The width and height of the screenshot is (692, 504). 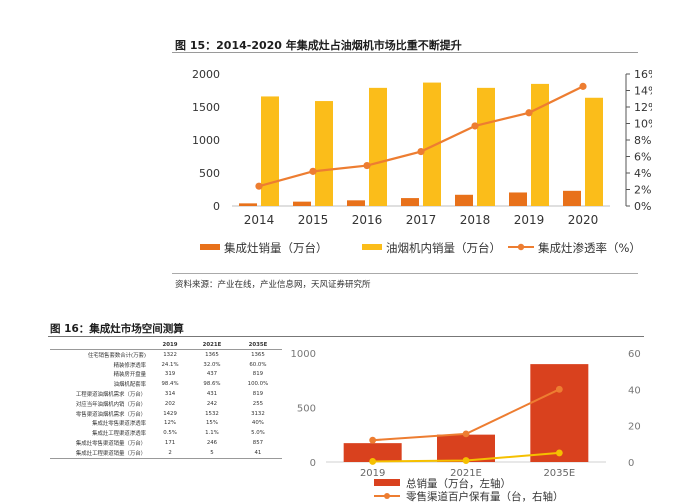 I want to click on chart2-left-axis: 0 500 1000, so click(x=303, y=409).